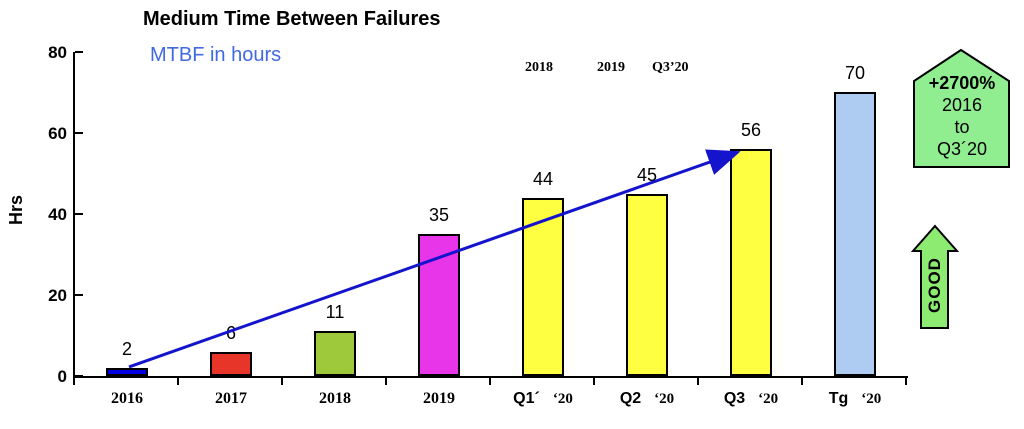 This screenshot has width=1024, height=429. I want to click on x-axis-line, so click(490, 377).